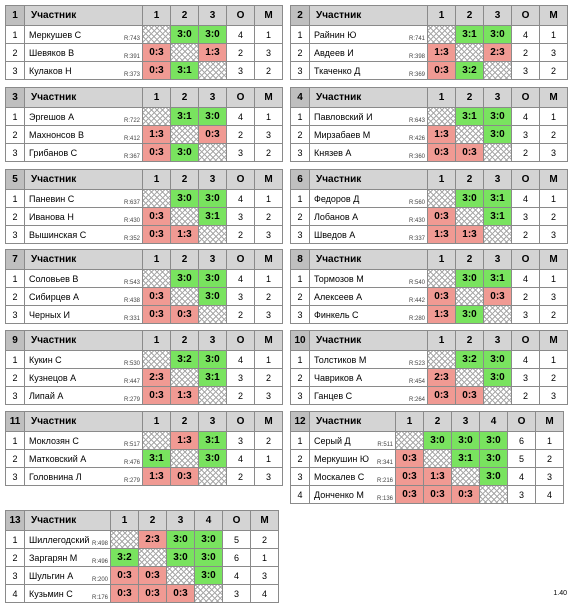  I want to click on player-rating: R:331, so click(131, 319).